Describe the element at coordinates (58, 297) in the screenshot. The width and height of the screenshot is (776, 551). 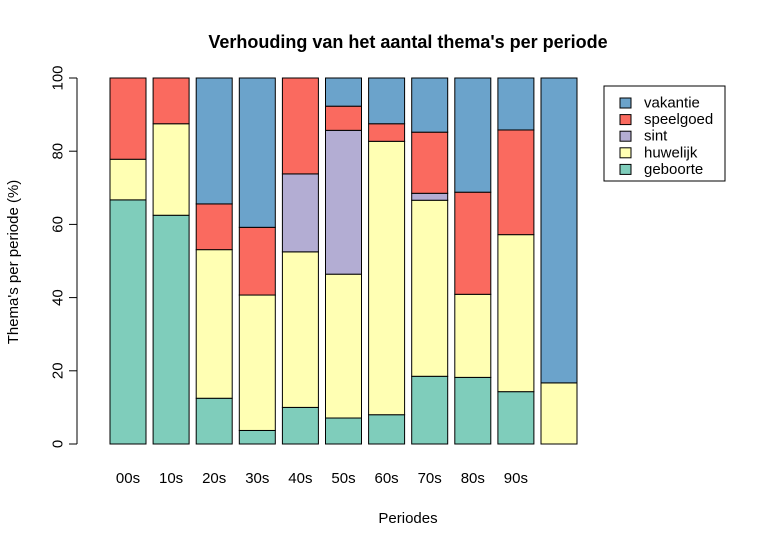
I see `y-tick-label: 40` at that location.